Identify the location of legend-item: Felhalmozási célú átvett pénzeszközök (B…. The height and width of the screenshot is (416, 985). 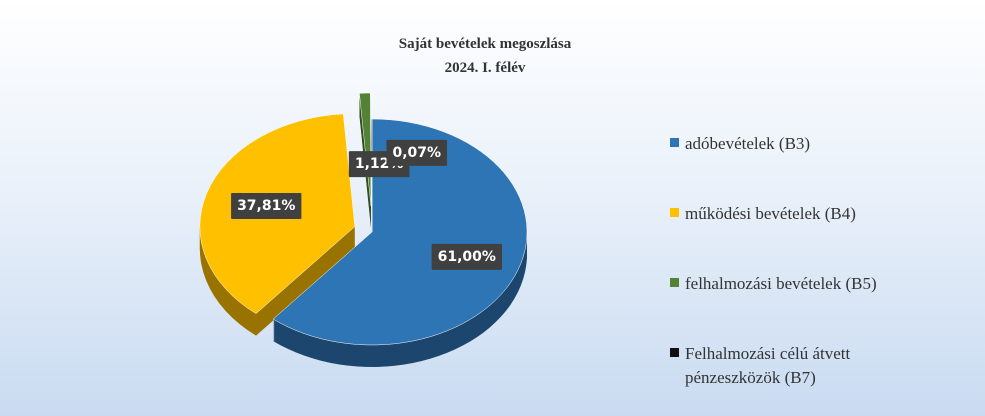
(815, 377).